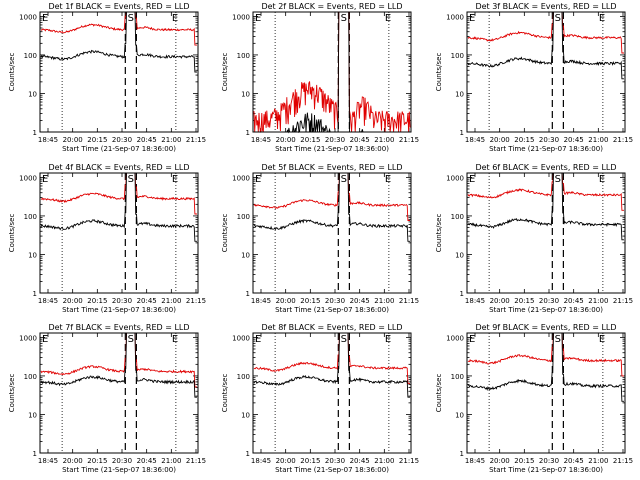 This screenshot has height=480, width=640. Describe the element at coordinates (331, 327) in the screenshot. I see `panel-title: Det 8f BLACK = Events, RED = LLD` at that location.